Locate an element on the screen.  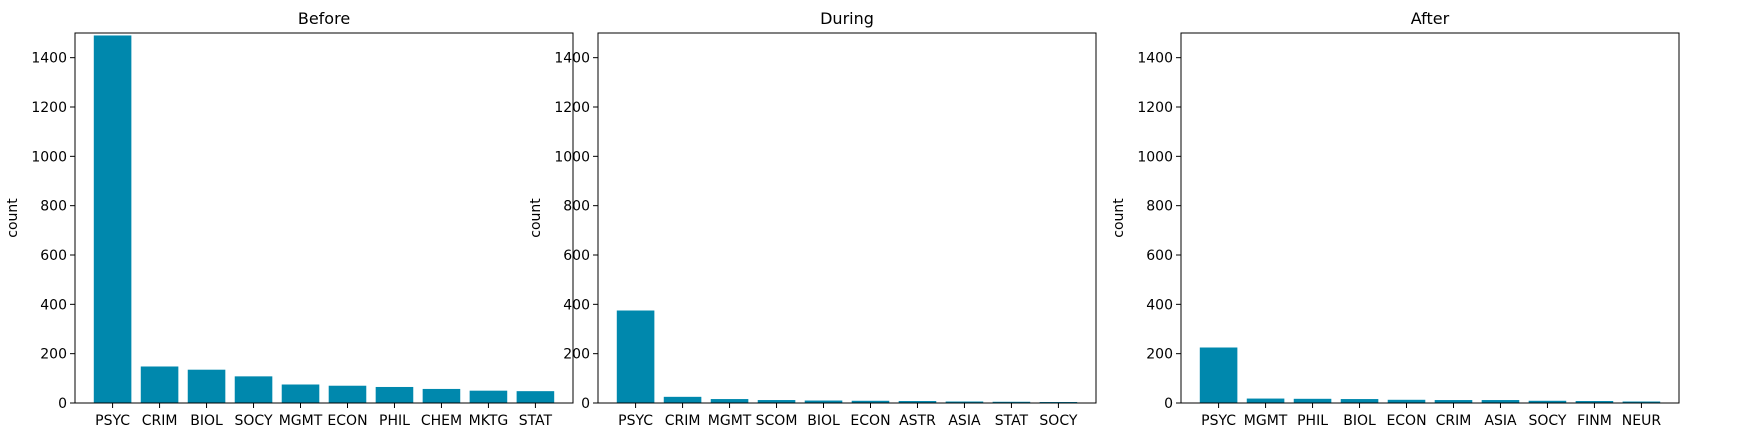
bar-neur is located at coordinates (1641, 402).